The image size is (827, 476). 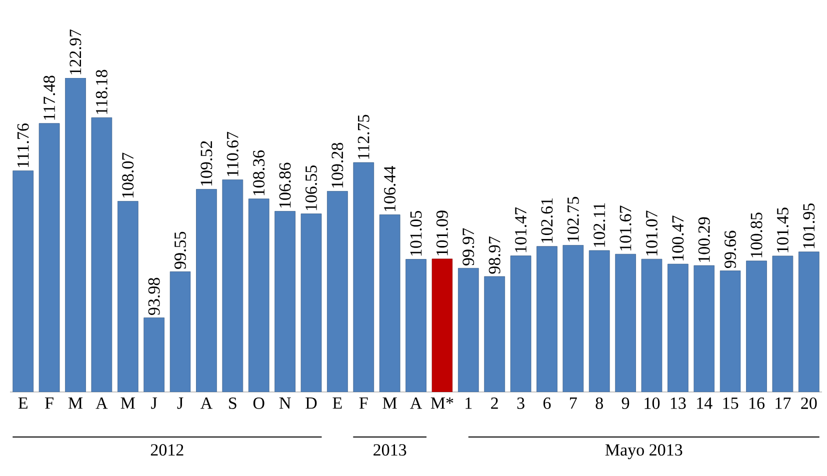 What do you see at coordinates (390, 188) in the screenshot?
I see `data-label: 106.44` at bounding box center [390, 188].